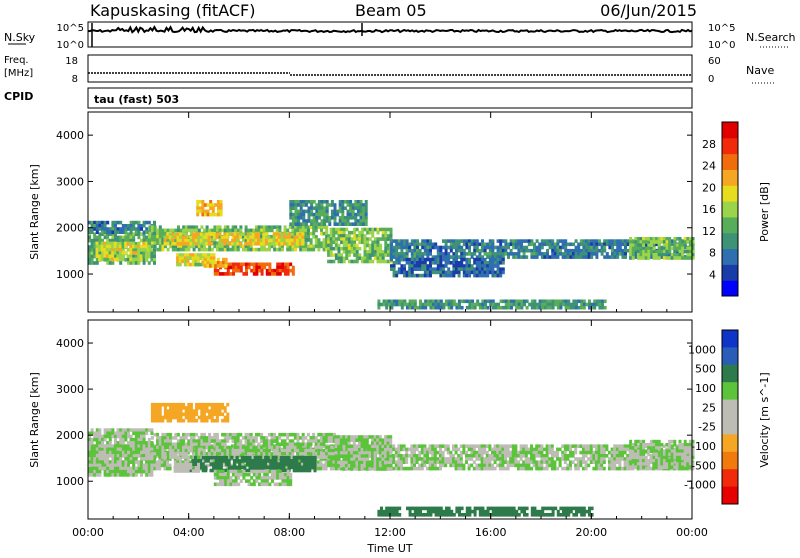  What do you see at coordinates (34, 212) in the screenshot?
I see `power-ylabel: Slant Range [km]` at bounding box center [34, 212].